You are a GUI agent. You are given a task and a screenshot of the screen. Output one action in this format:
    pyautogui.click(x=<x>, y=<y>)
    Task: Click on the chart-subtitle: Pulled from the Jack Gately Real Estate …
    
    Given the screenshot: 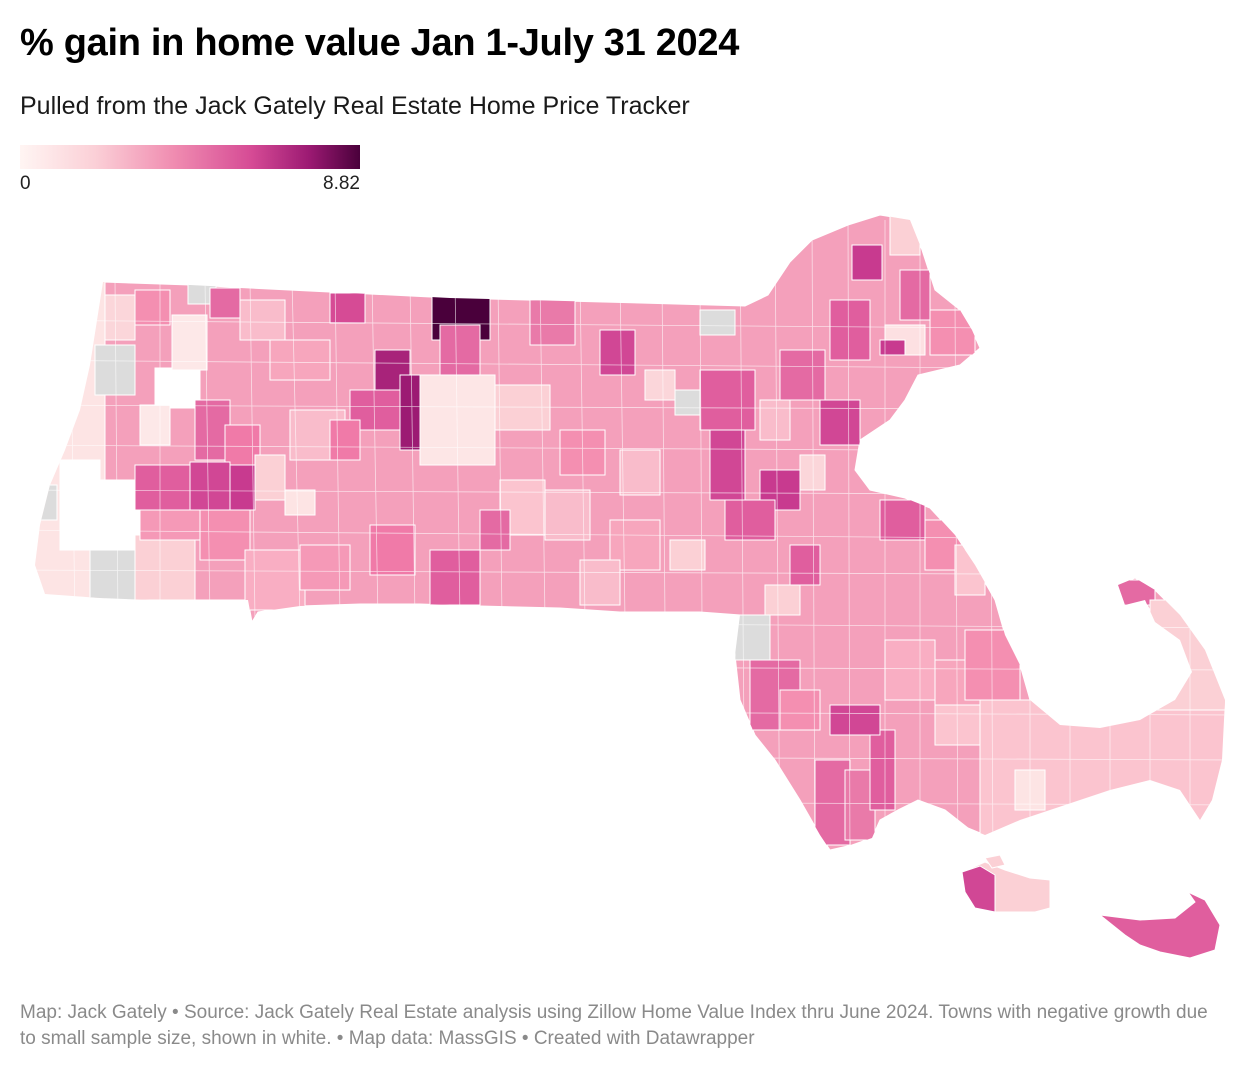 What is the action you would take?
    pyautogui.click(x=355, y=106)
    